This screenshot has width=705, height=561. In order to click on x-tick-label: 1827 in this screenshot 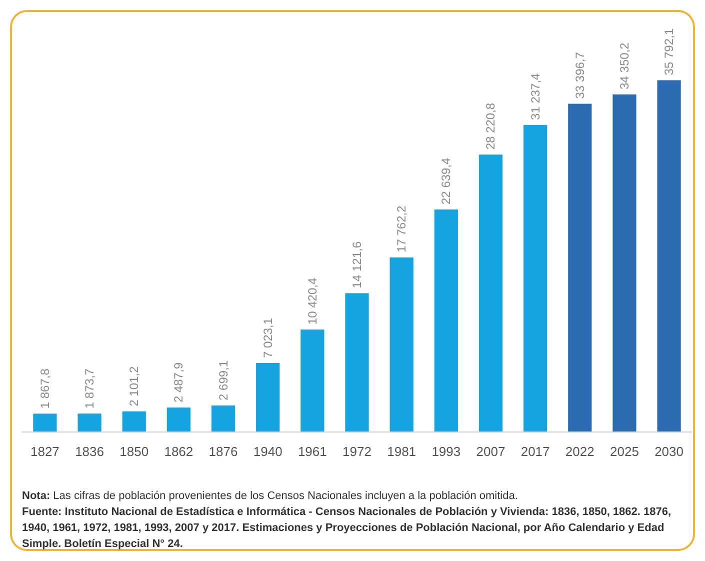, I will do `click(45, 451)`.